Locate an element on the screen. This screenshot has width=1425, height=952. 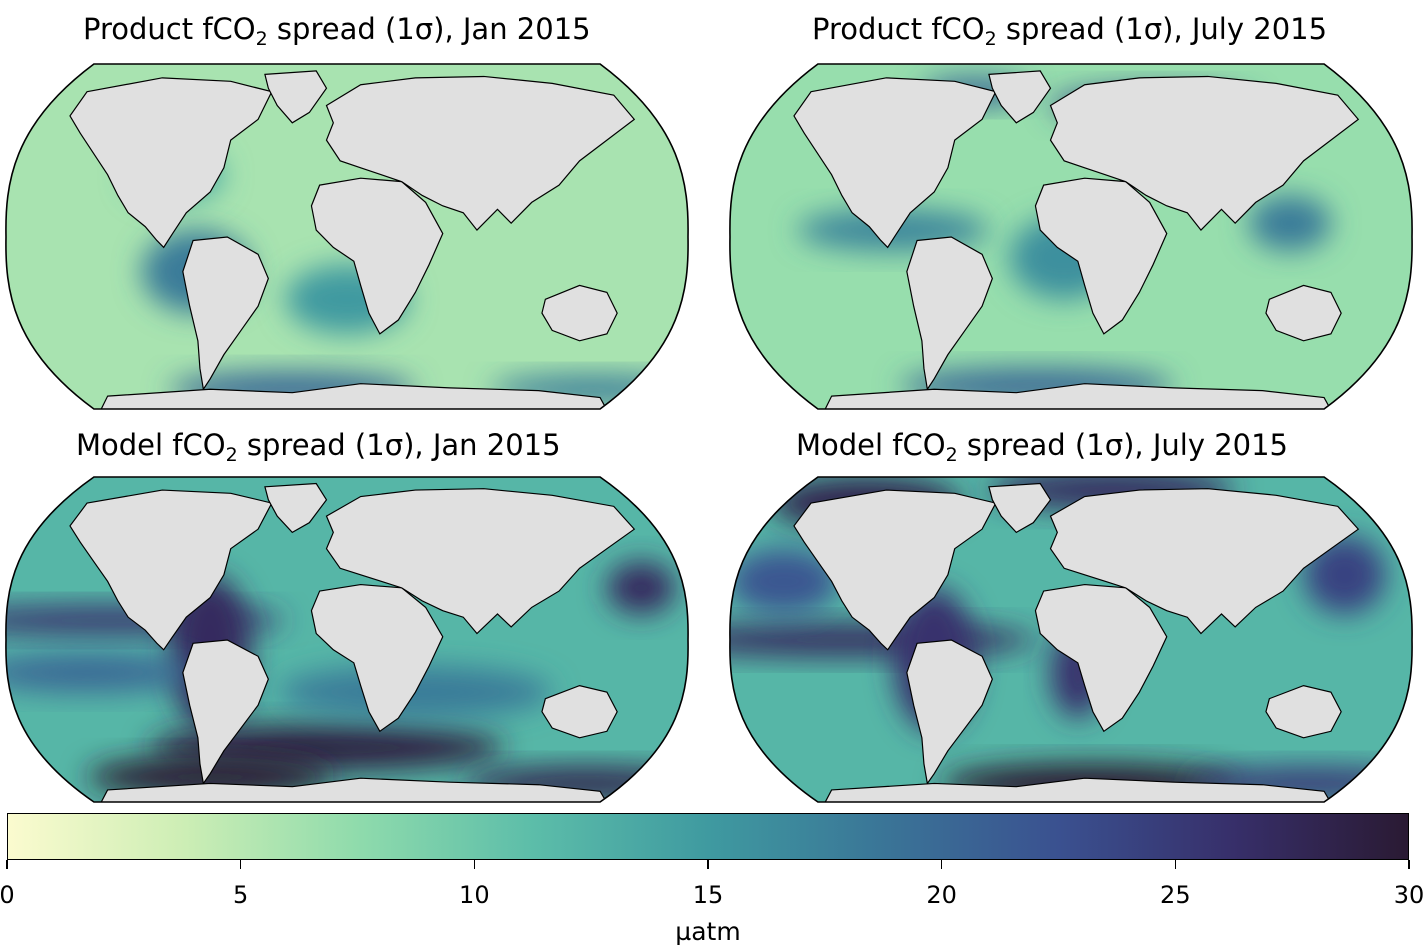
colorbar-tick-label: 15 is located at coordinates (708, 895).